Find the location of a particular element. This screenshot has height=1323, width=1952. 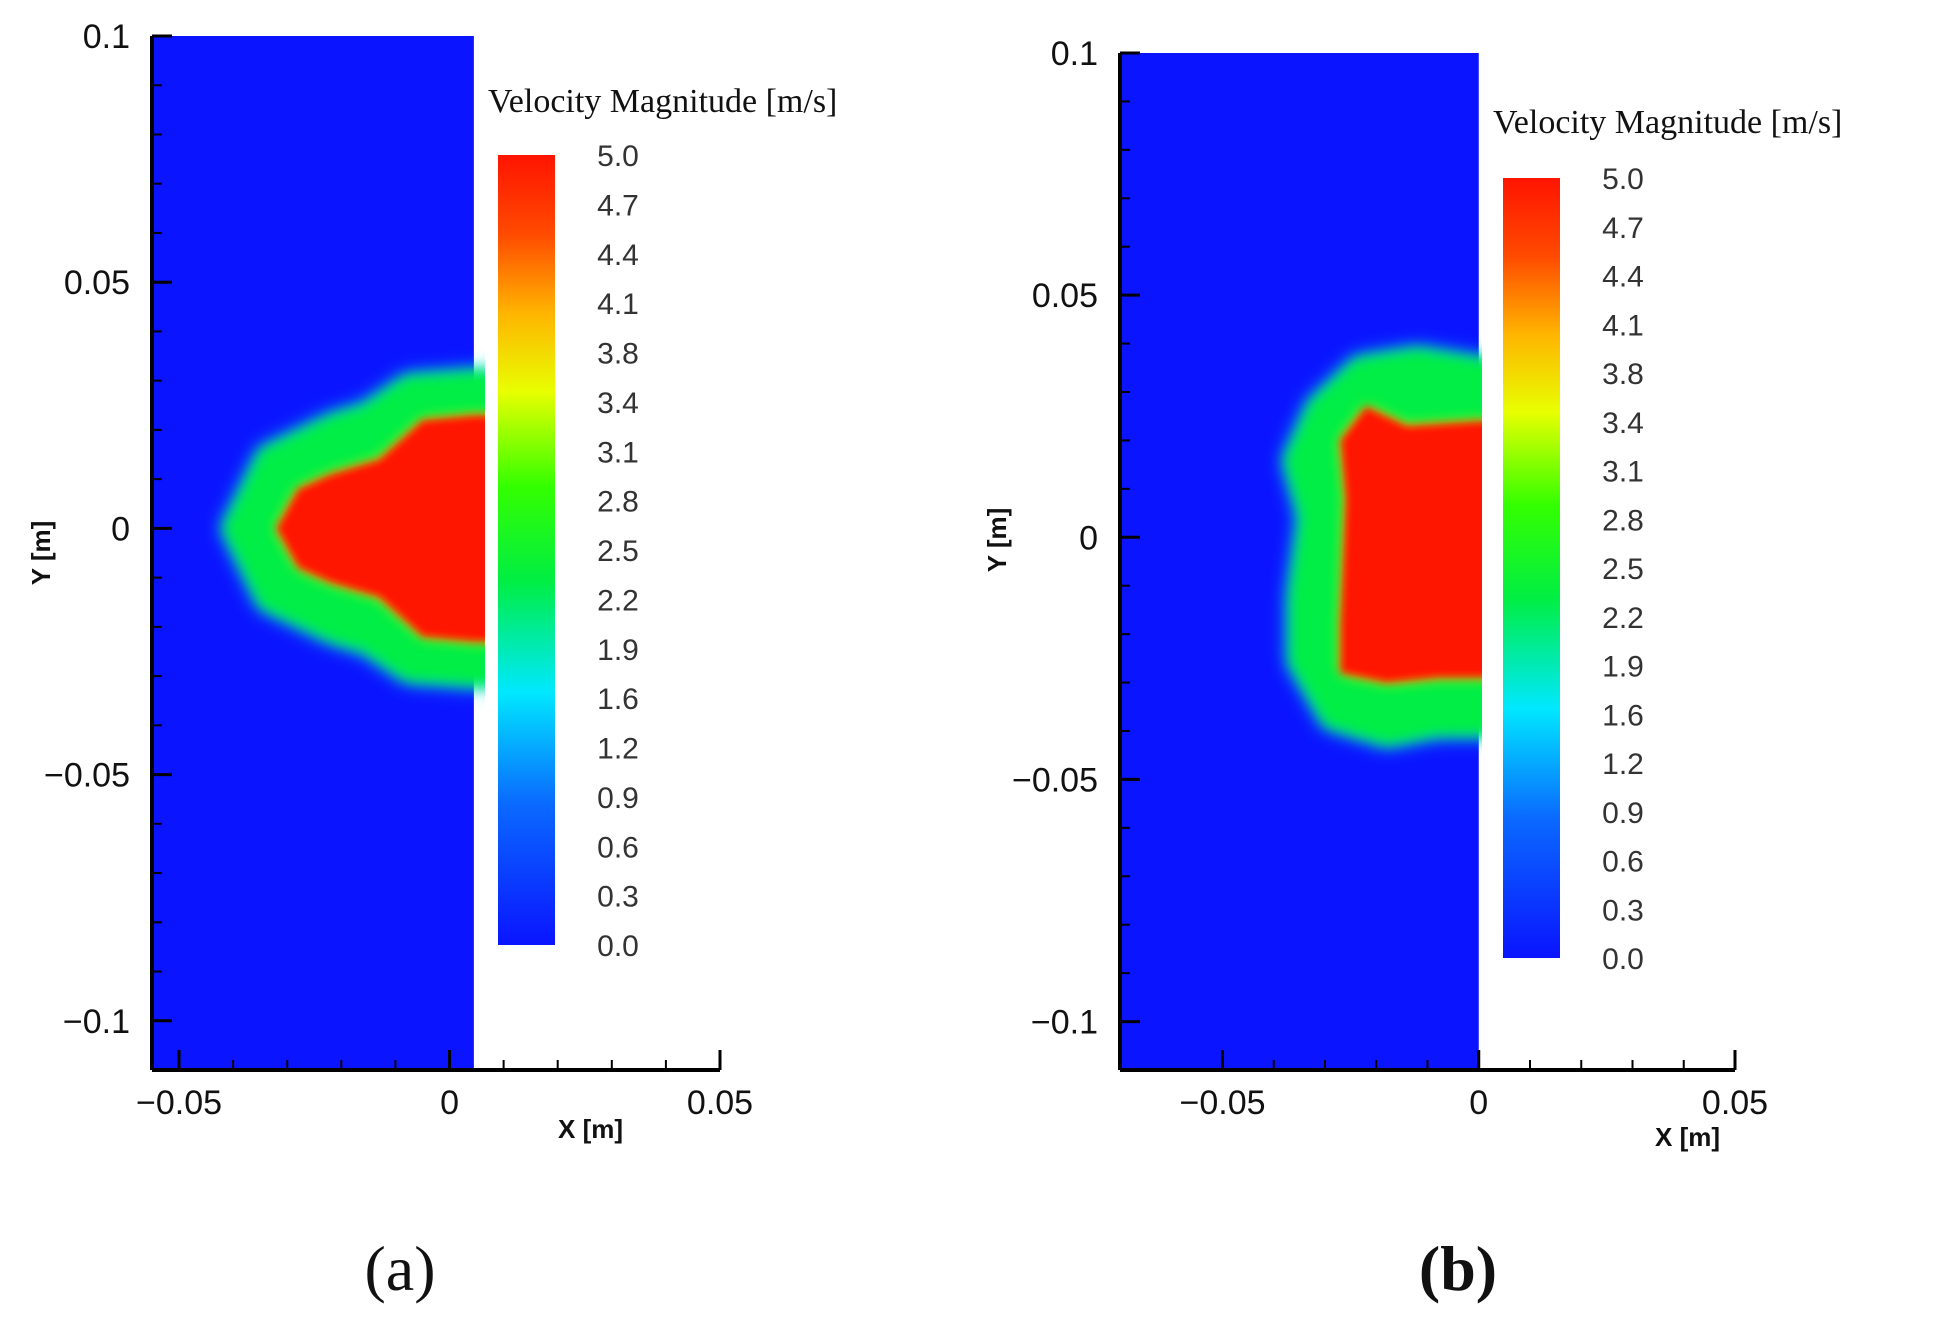

y-axis-label-a: Y [m] is located at coordinates (41, 553).